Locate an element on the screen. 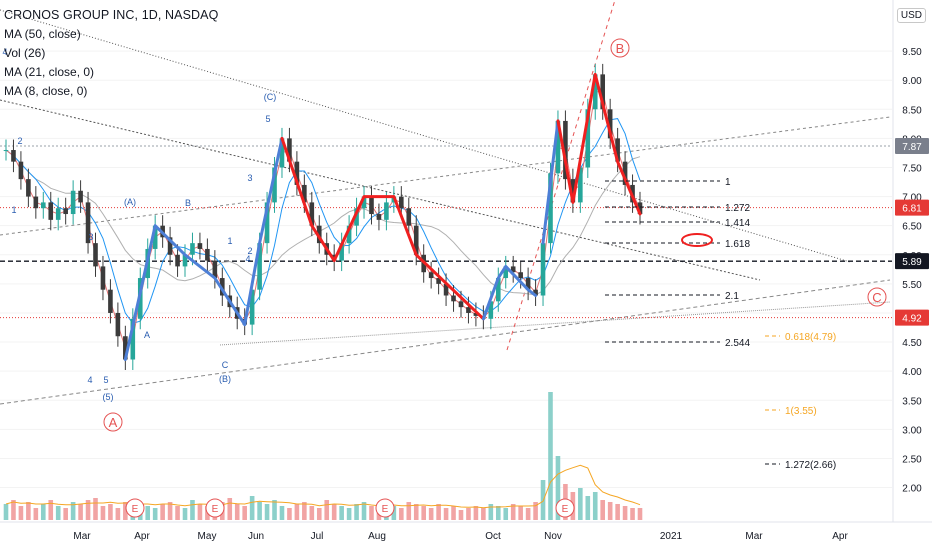 The height and width of the screenshot is (550, 932). fib-level-label: 1.272 is located at coordinates (737, 208).